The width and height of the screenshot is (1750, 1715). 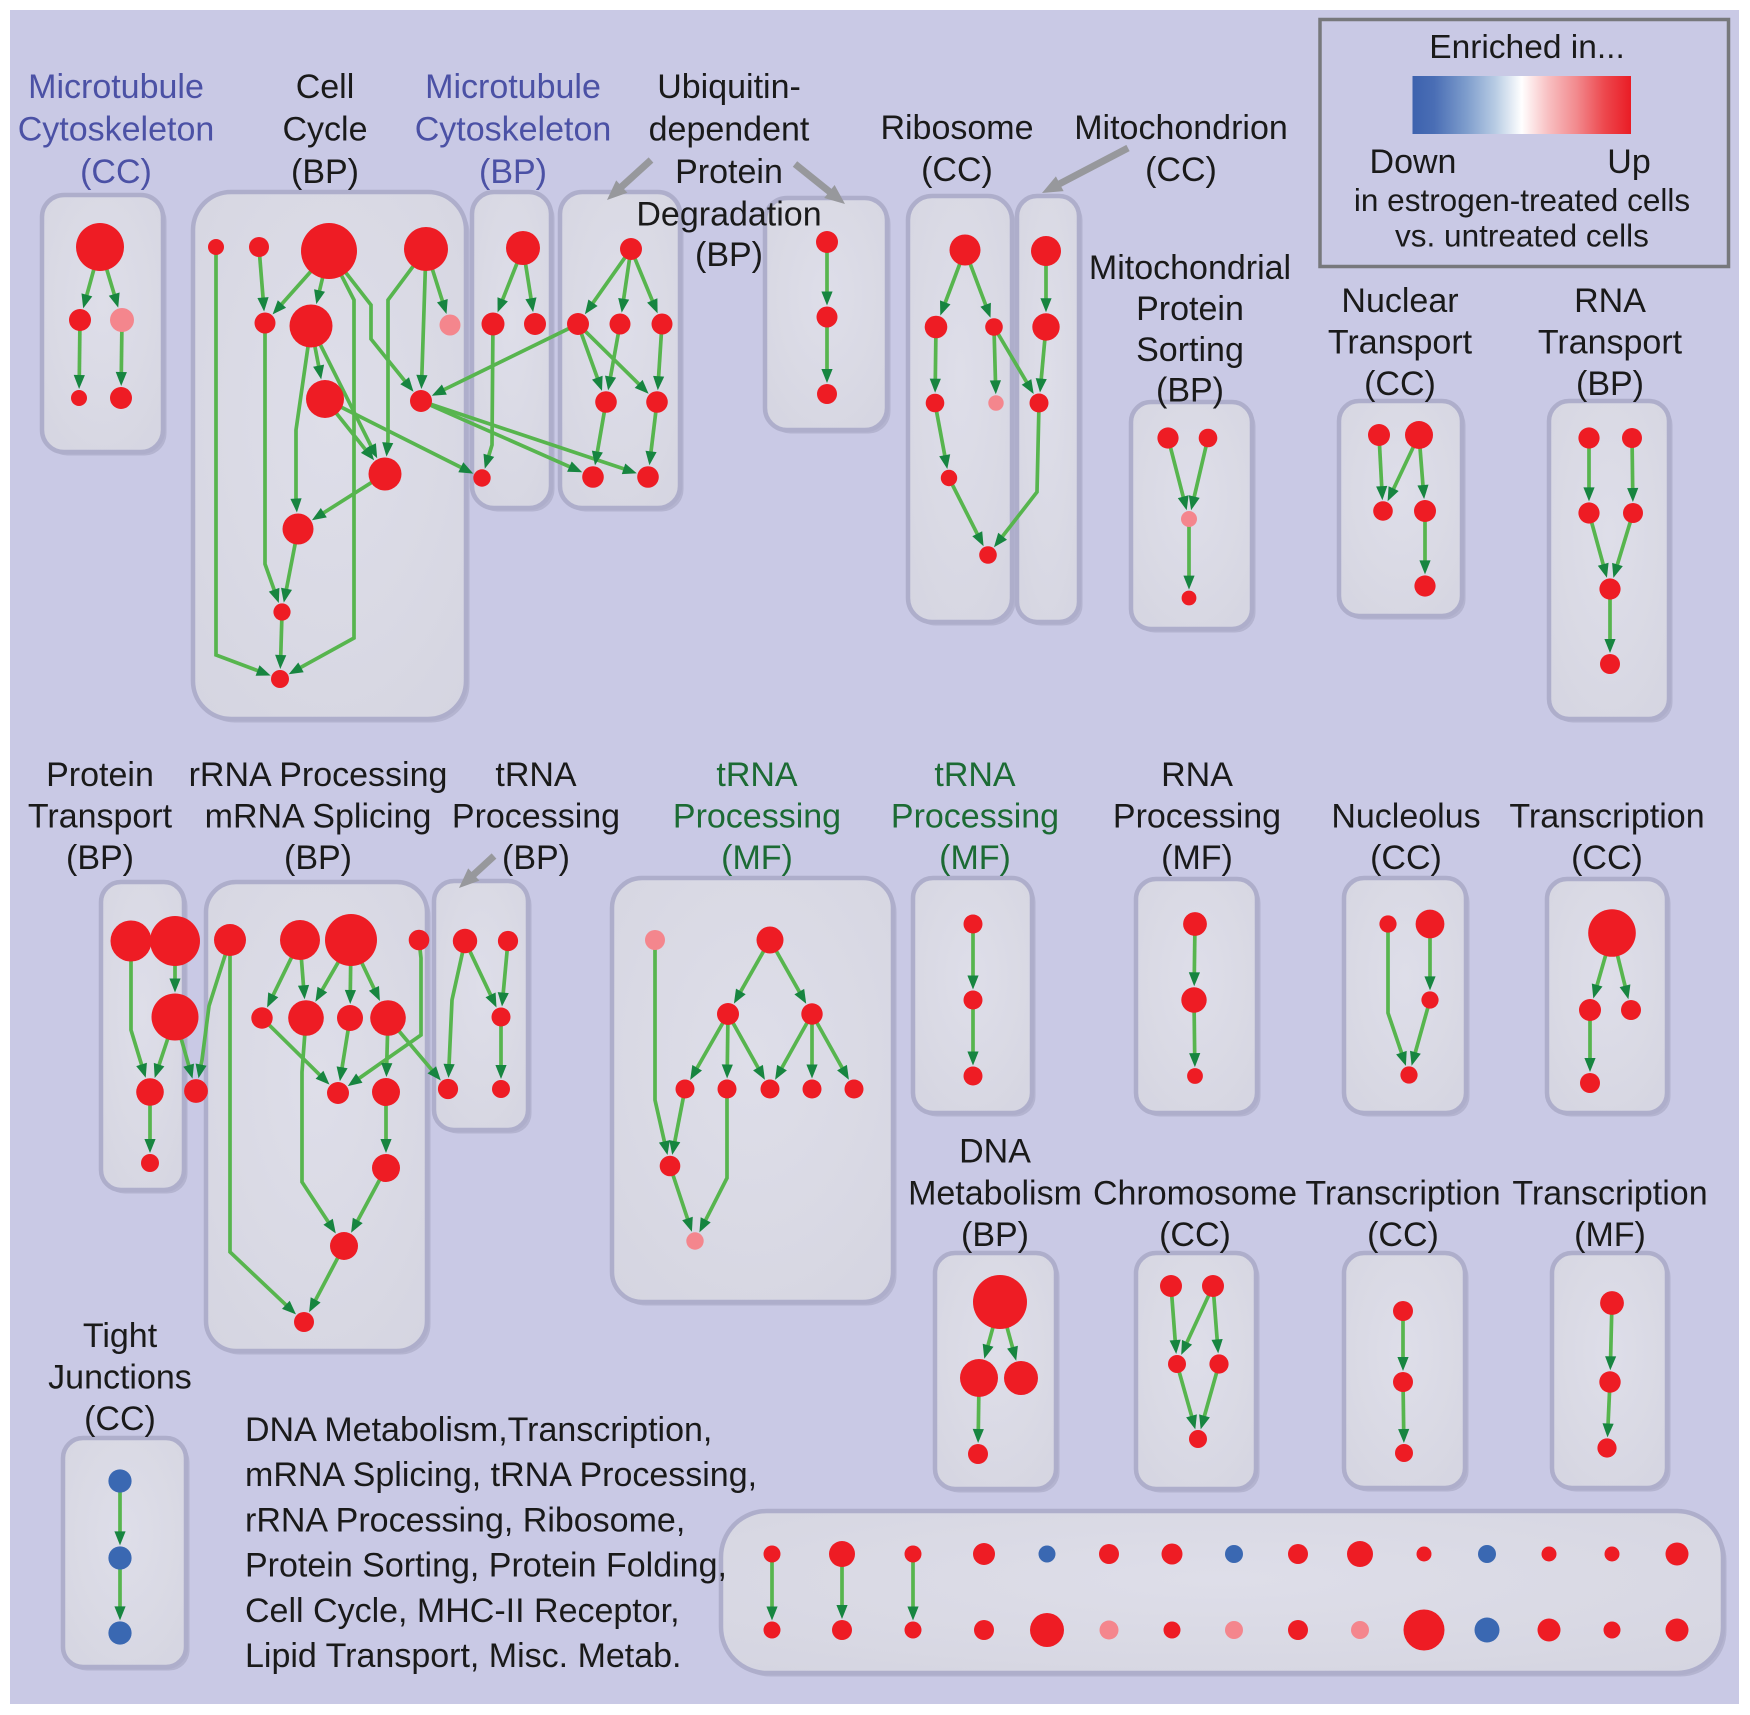 What do you see at coordinates (1399, 301) in the screenshot?
I see `svg-text: Nuclear` at bounding box center [1399, 301].